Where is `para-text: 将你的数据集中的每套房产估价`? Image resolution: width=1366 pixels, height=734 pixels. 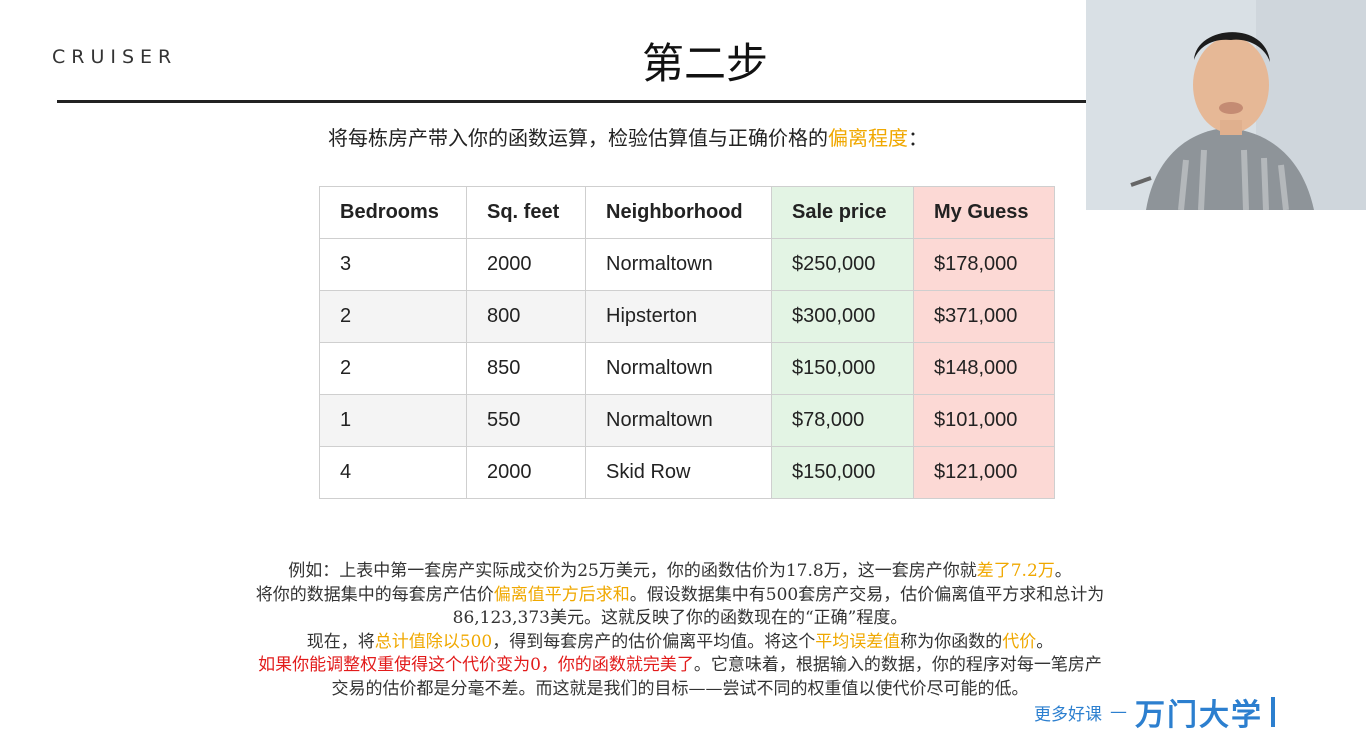
para-text: 将你的数据集中的每套房产估价 is located at coordinates (374, 594).